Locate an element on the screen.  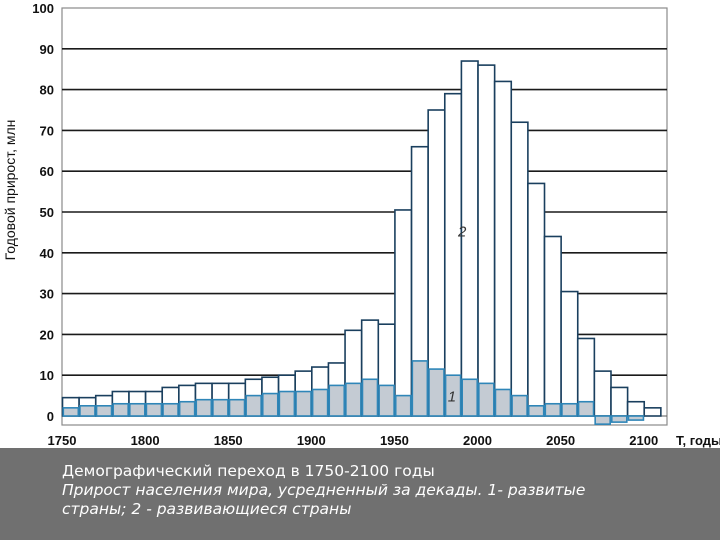
x-tick-label: 1850 is located at coordinates (228, 440).